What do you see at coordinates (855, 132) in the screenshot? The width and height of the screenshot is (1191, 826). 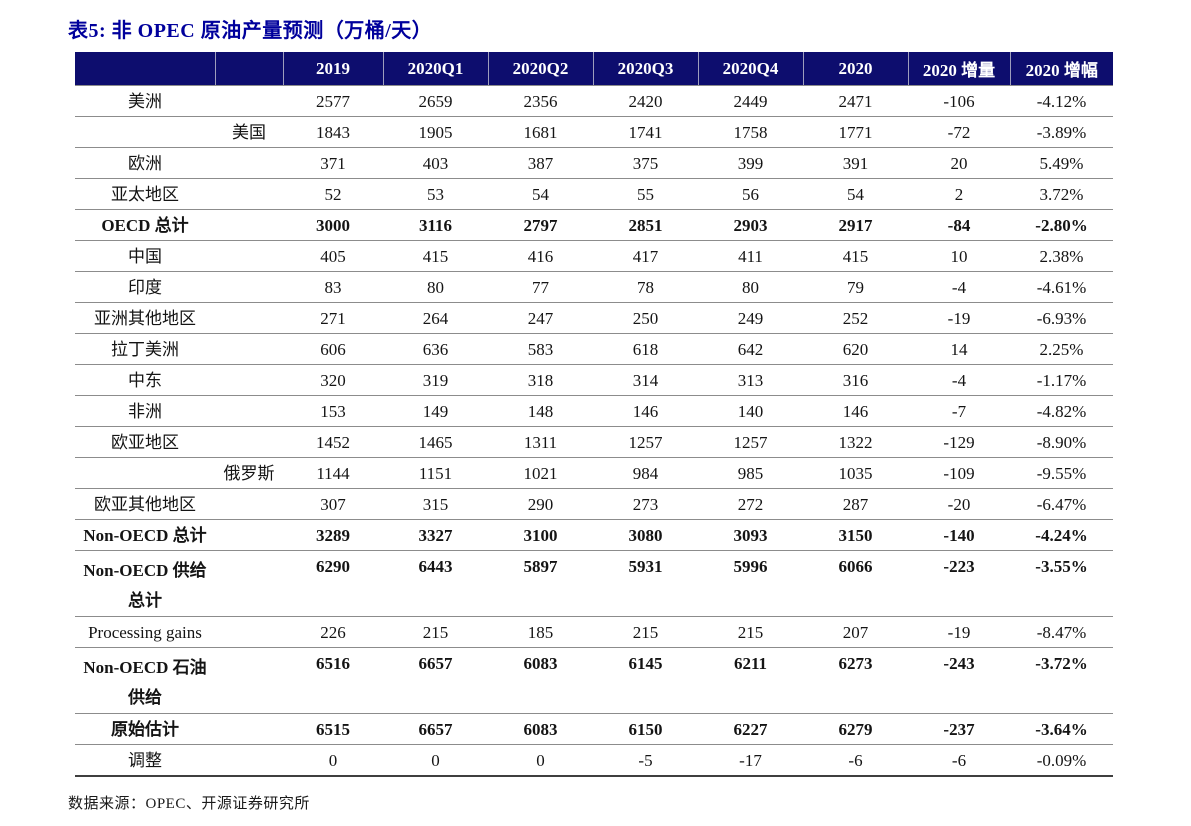 I see `value-cell: 1771` at bounding box center [855, 132].